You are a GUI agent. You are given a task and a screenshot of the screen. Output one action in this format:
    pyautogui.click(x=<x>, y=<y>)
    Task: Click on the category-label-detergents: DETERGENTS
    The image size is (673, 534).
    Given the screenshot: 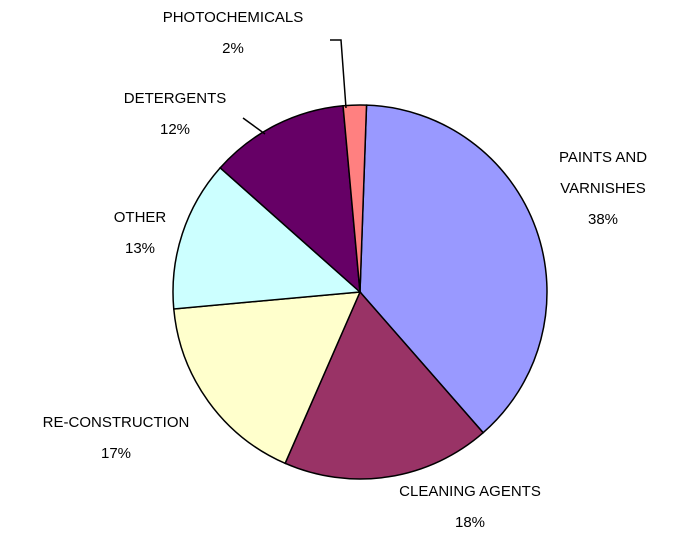 What is the action you would take?
    pyautogui.click(x=175, y=98)
    